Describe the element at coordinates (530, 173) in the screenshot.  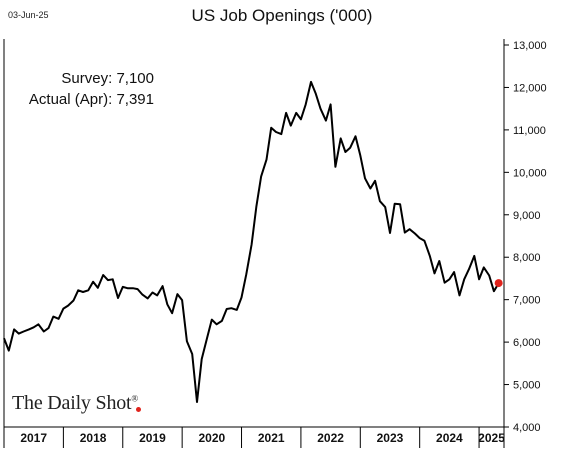
I see `y-tick-label: 10,000` at that location.